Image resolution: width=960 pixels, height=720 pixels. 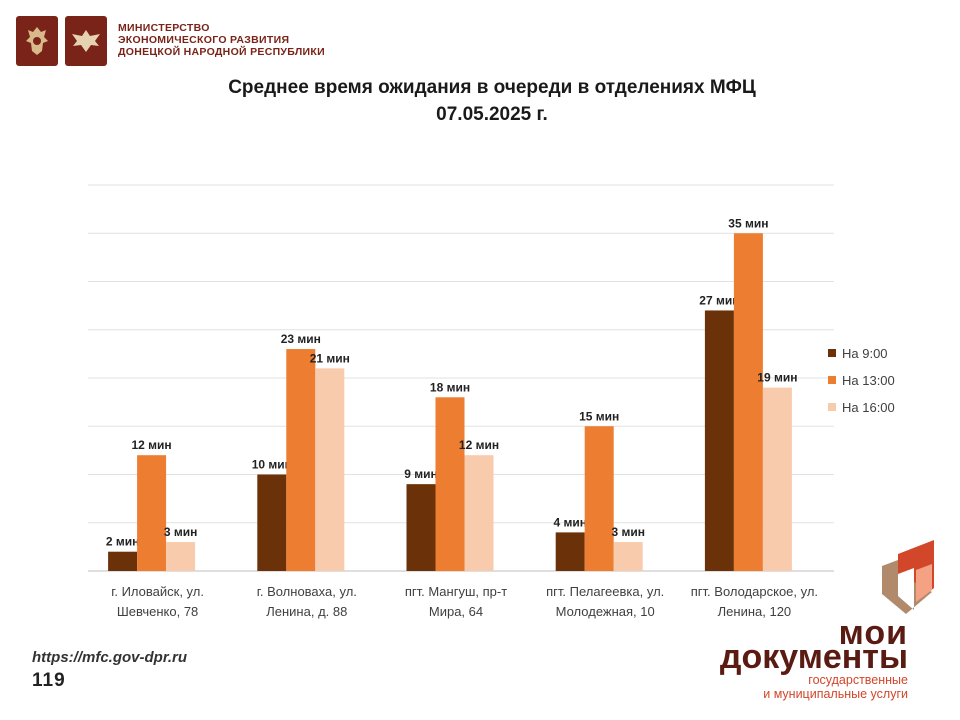 I want to click on category-label: Ленина, 120, so click(x=755, y=611).